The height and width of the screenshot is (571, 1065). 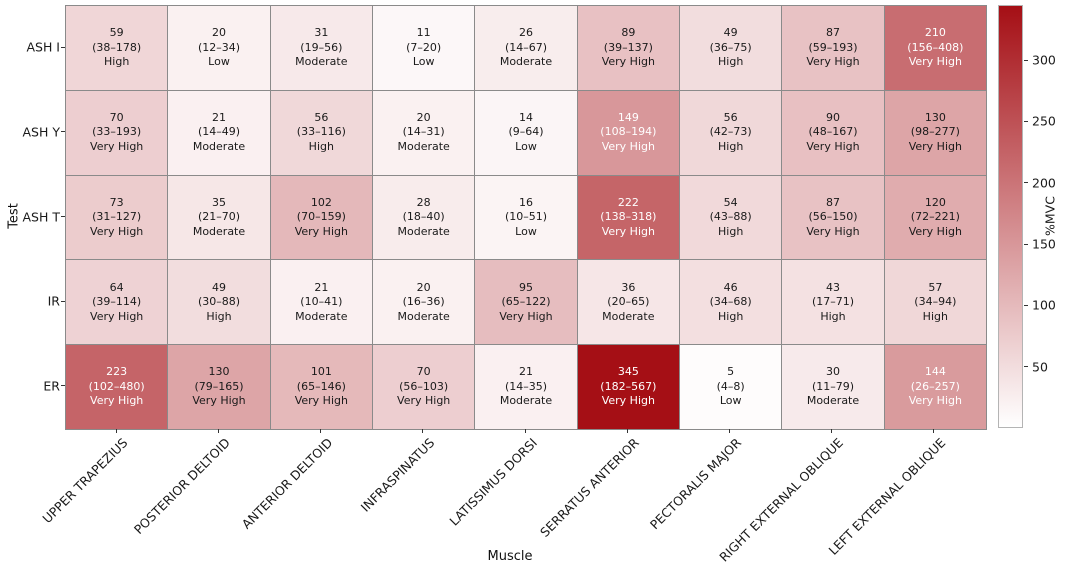 I want to click on heatmap-cell: 14 (9–64) Low, so click(x=526, y=132).